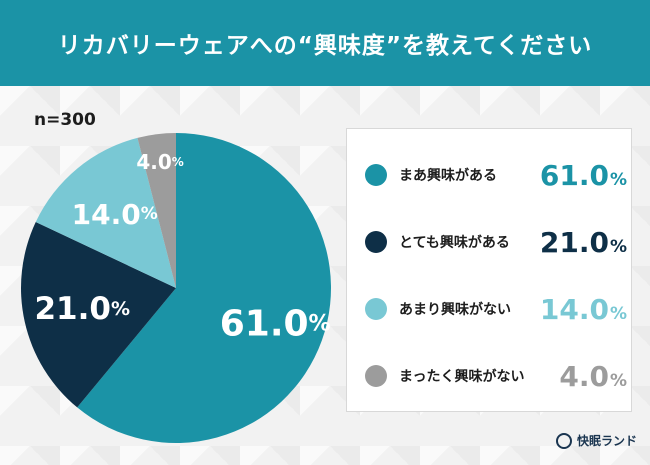 This screenshot has height=465, width=650. I want to click on legend-value: 14.0%, so click(583, 309).